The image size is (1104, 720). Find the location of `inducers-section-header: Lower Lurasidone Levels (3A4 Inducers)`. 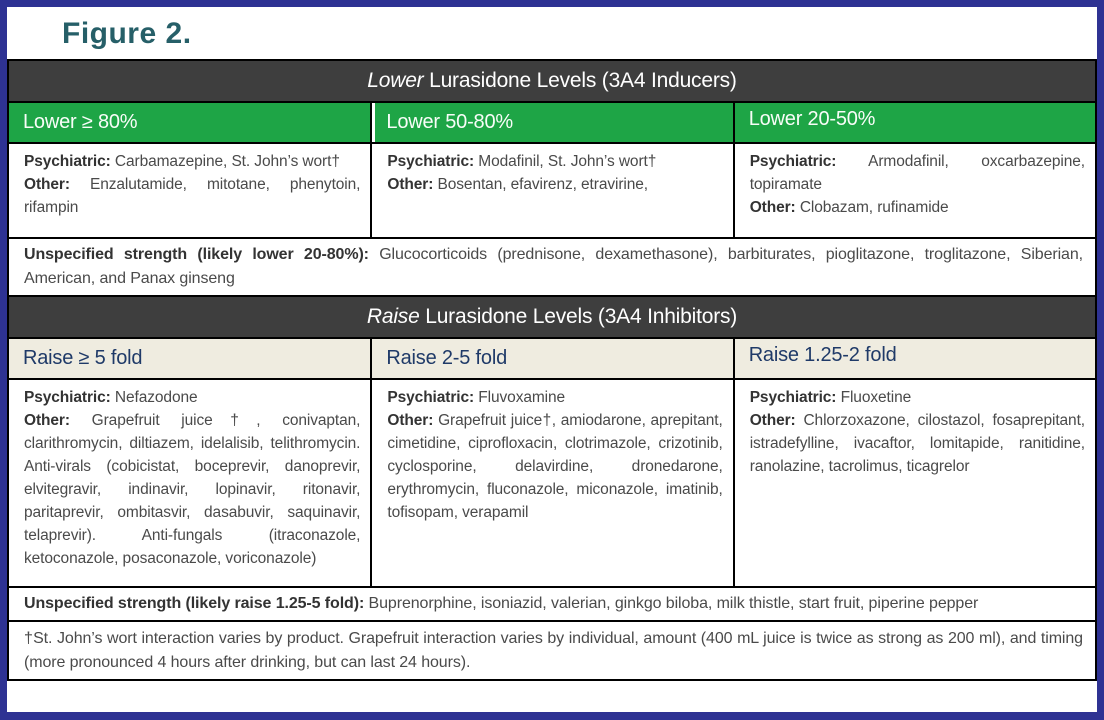

inducers-section-header: Lower Lurasidone Levels (3A4 Inducers) is located at coordinates (552, 81).